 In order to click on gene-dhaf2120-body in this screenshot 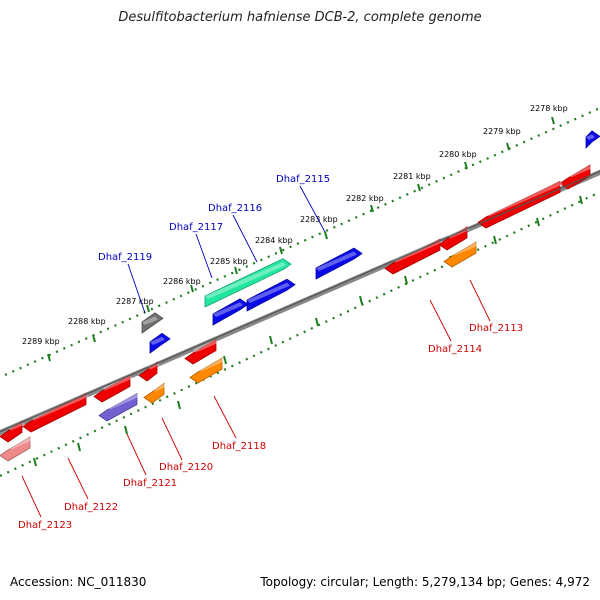, I will do `click(154, 393)`.